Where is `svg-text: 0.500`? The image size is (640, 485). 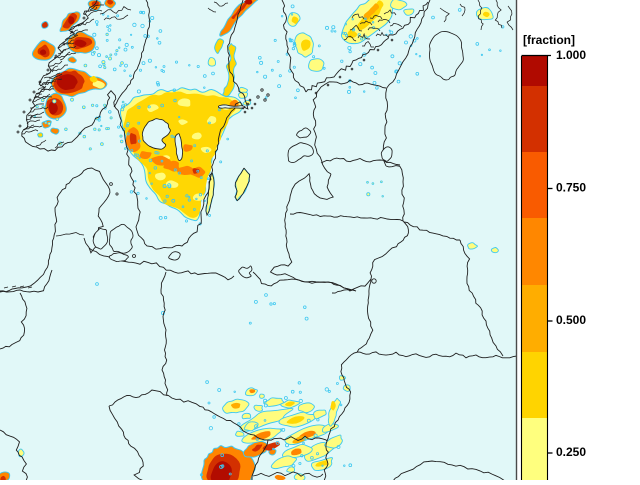 svg-text: 0.500 is located at coordinates (571, 320).